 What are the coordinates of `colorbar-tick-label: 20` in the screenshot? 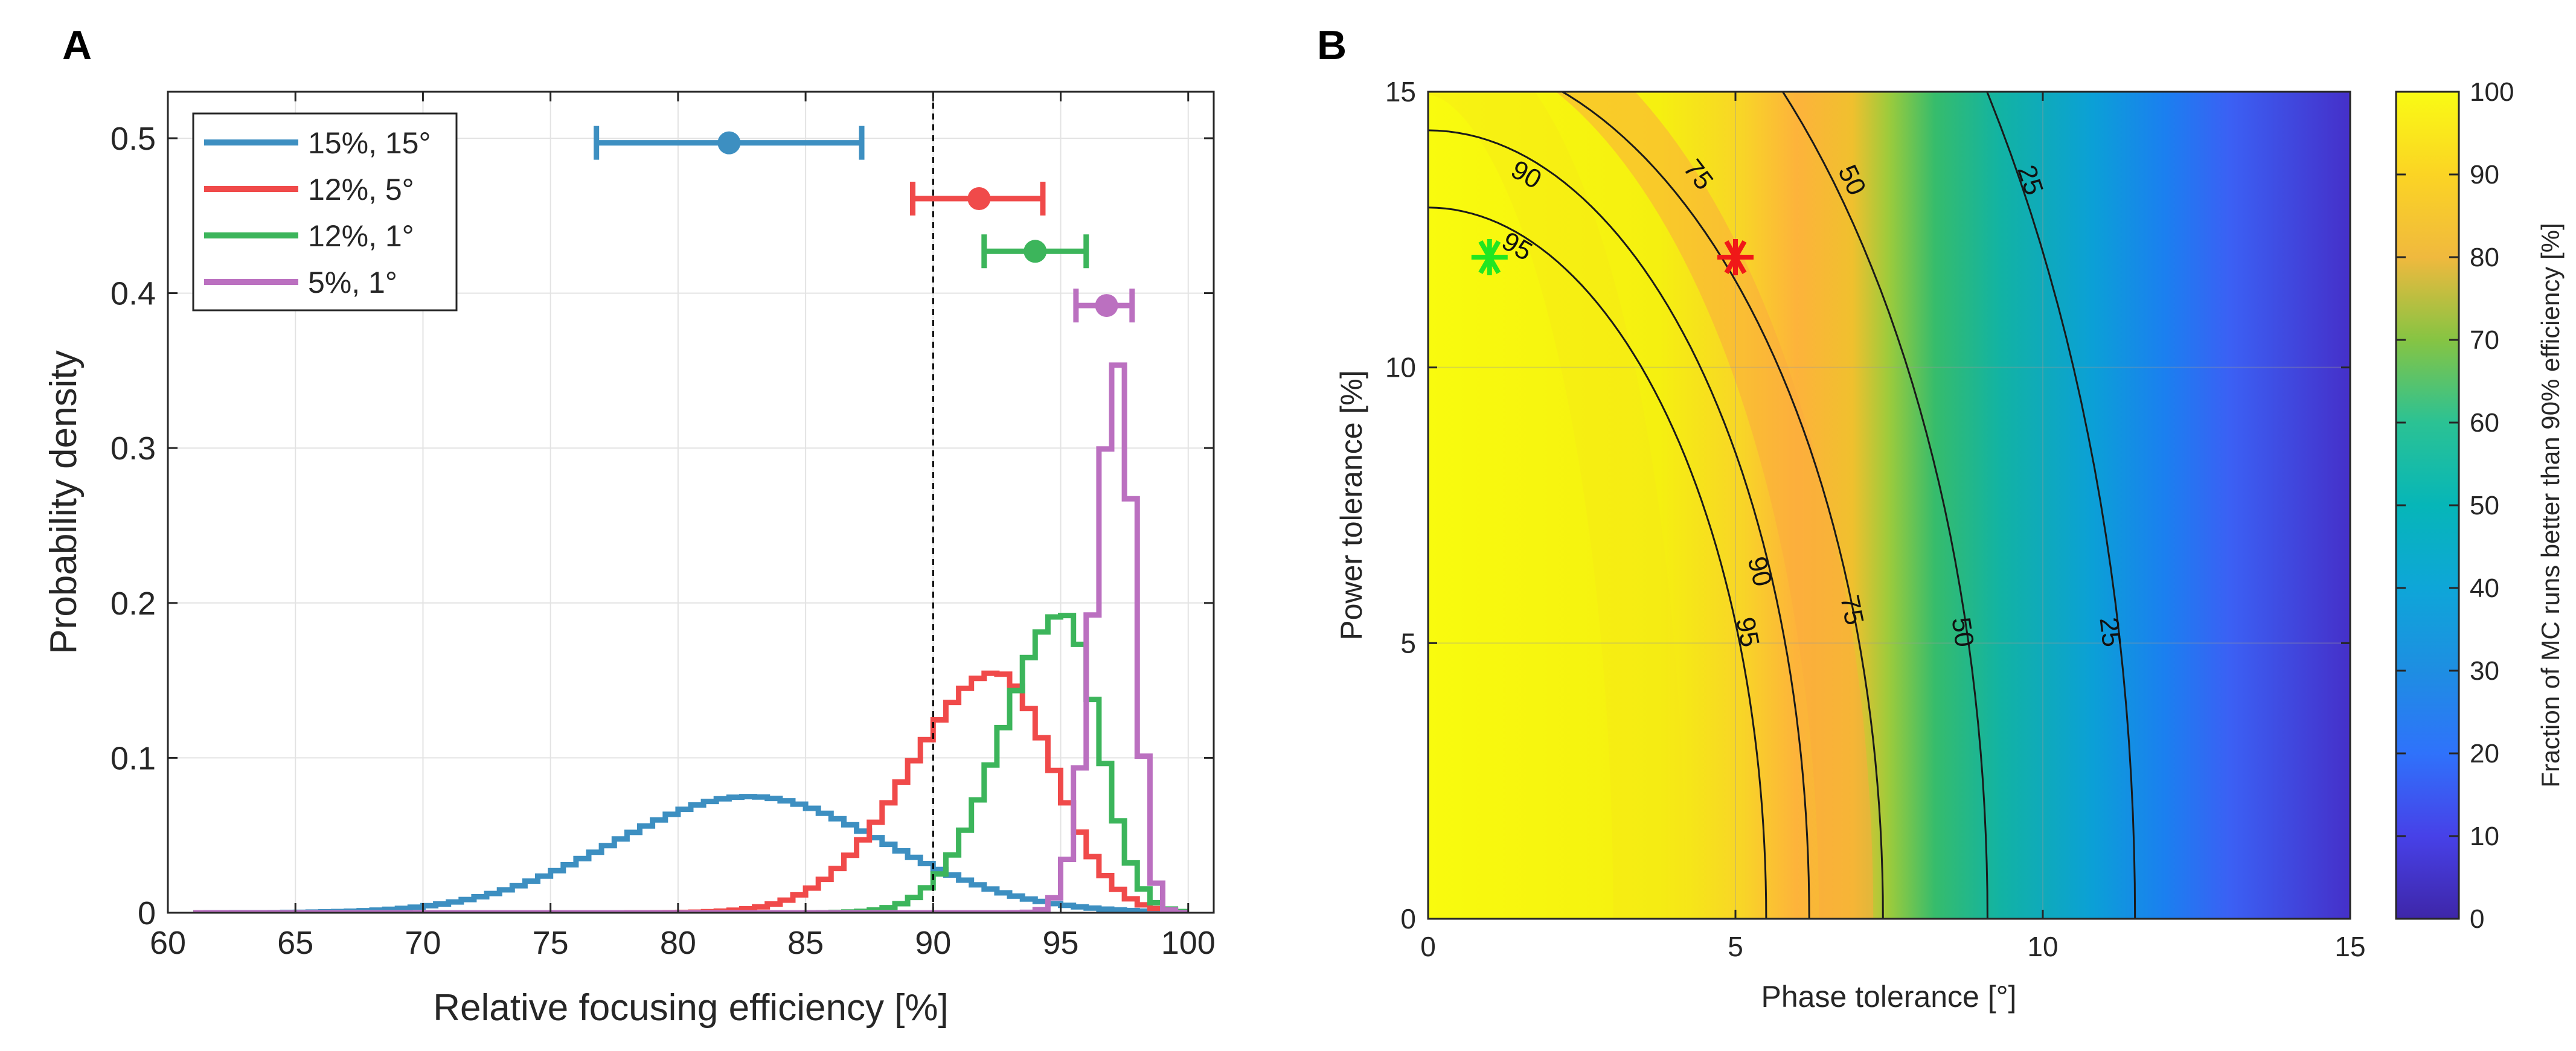 It's located at (2484, 753).